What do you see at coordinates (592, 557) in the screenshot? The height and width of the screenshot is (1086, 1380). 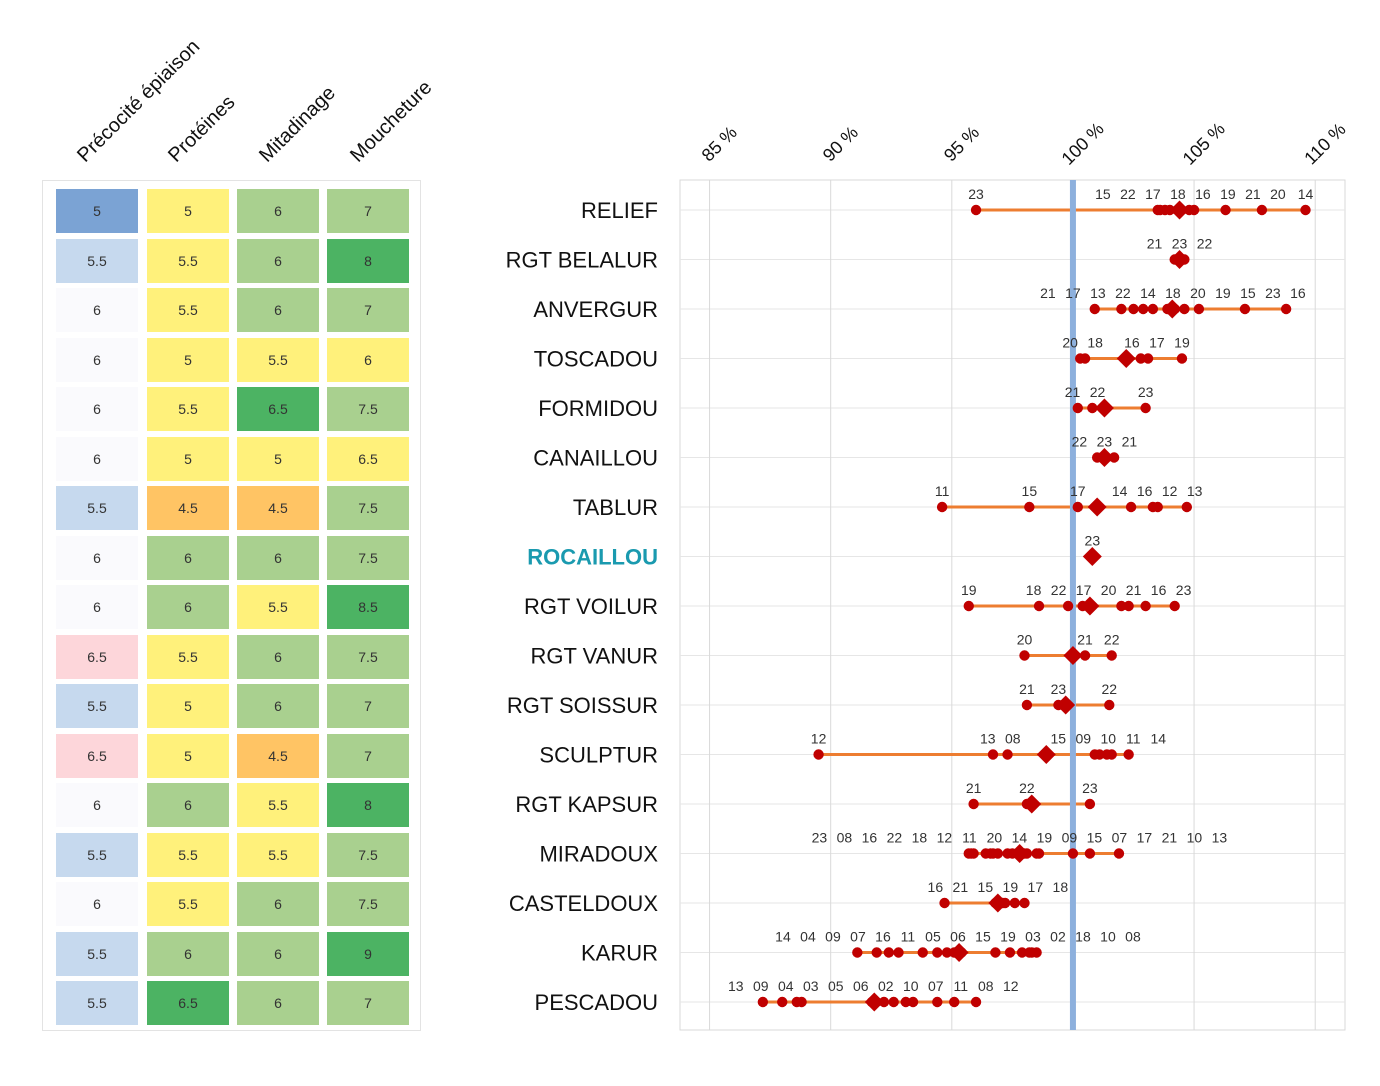 I see `variety-label: ROCAILLOU` at bounding box center [592, 557].